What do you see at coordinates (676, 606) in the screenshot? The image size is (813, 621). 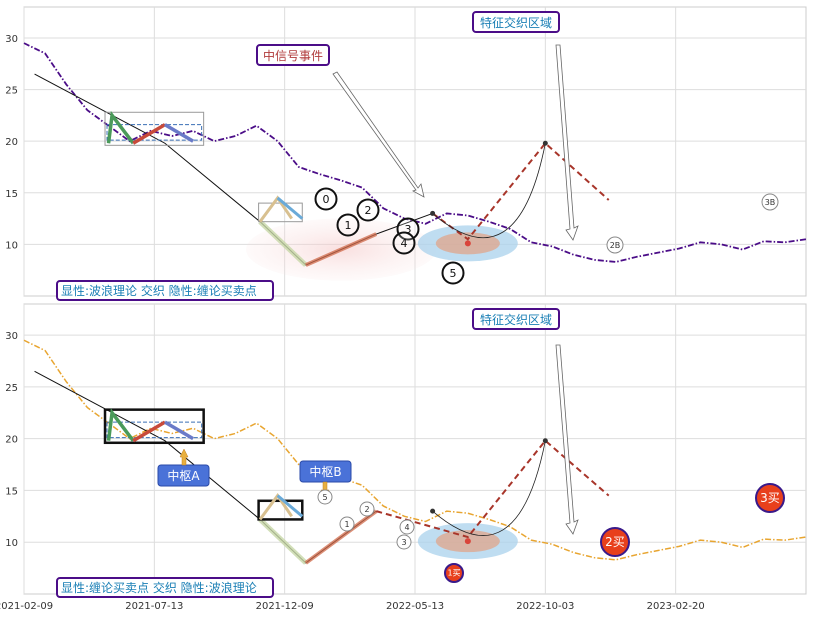 I see `x-tick-label: 2023-02-20` at bounding box center [676, 606].